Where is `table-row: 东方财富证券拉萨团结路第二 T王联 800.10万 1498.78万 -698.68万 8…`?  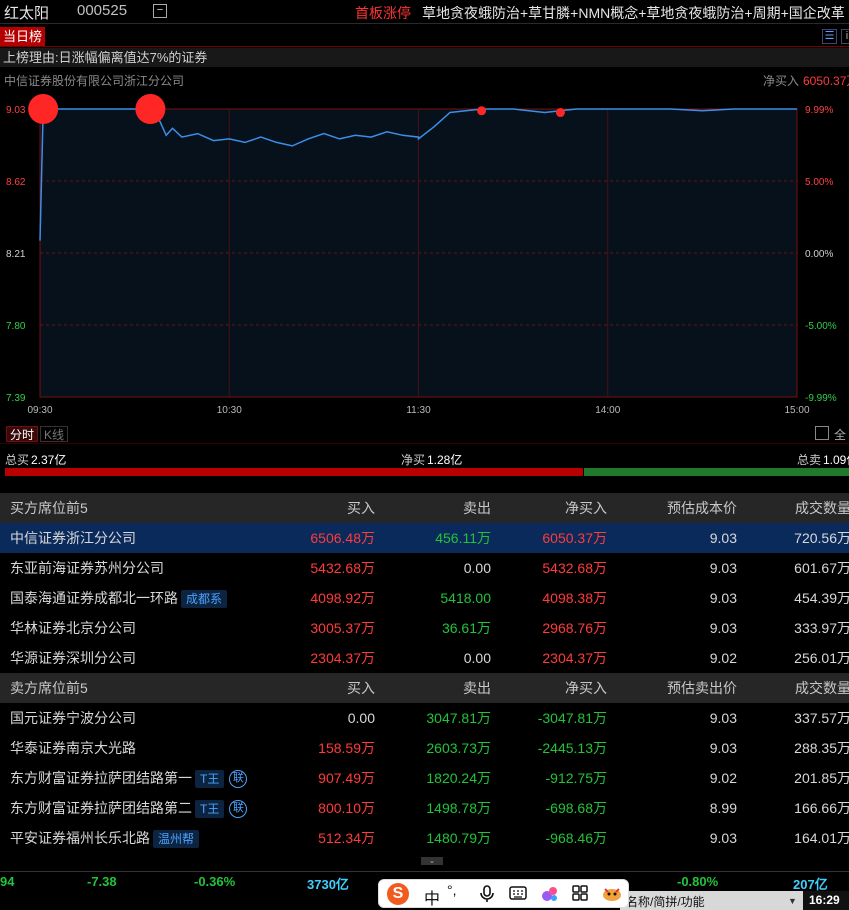
table-row: 东方财富证券拉萨团结路第二 T王联 800.10万 1498.78万 -698.68万 8… is located at coordinates (424, 808).